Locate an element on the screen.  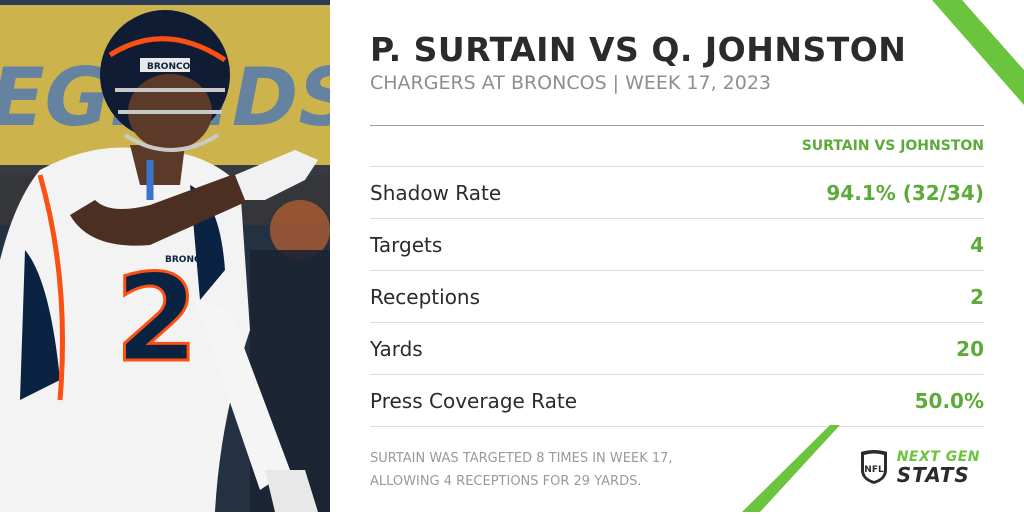
table-row: Receptions 2 is located at coordinates (677, 296).